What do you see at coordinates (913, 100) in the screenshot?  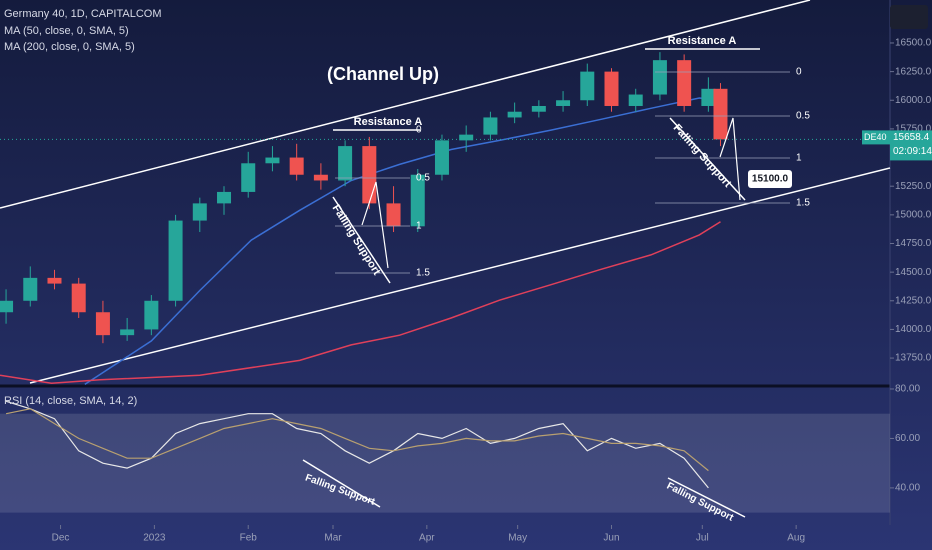 I see `y-tick-label: 16000.0` at bounding box center [913, 100].